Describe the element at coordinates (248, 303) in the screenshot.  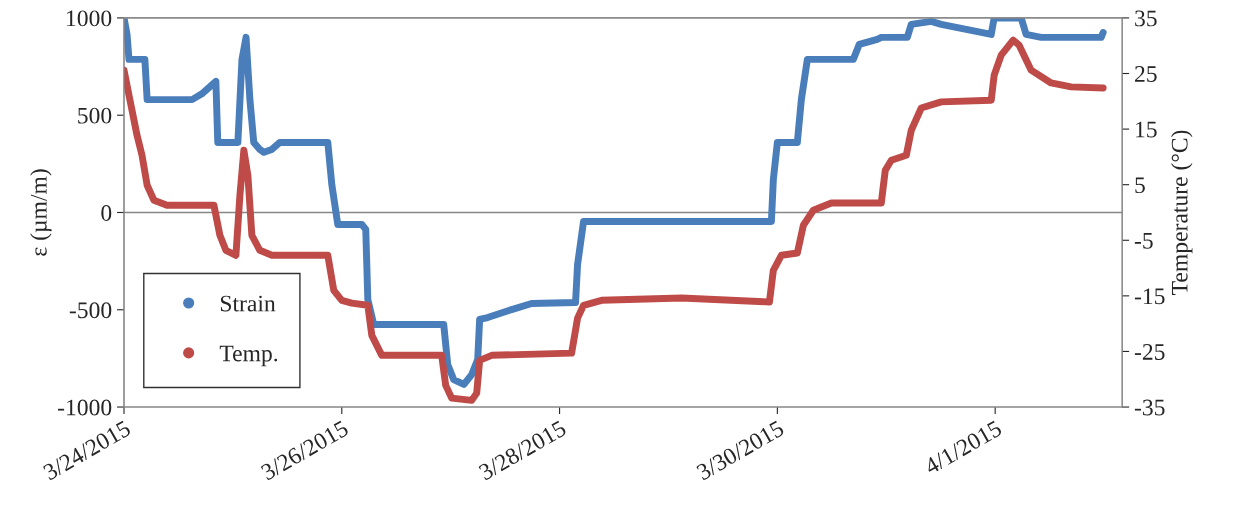
I see `legend-label: Strain` at that location.